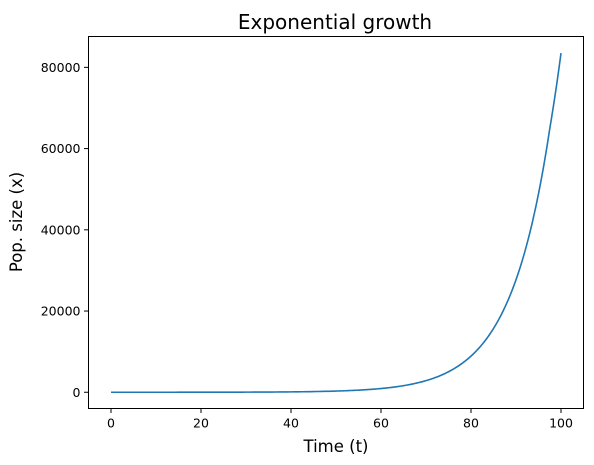 This screenshot has width=594, height=465. I want to click on x-tick-label: 60, so click(381, 423).